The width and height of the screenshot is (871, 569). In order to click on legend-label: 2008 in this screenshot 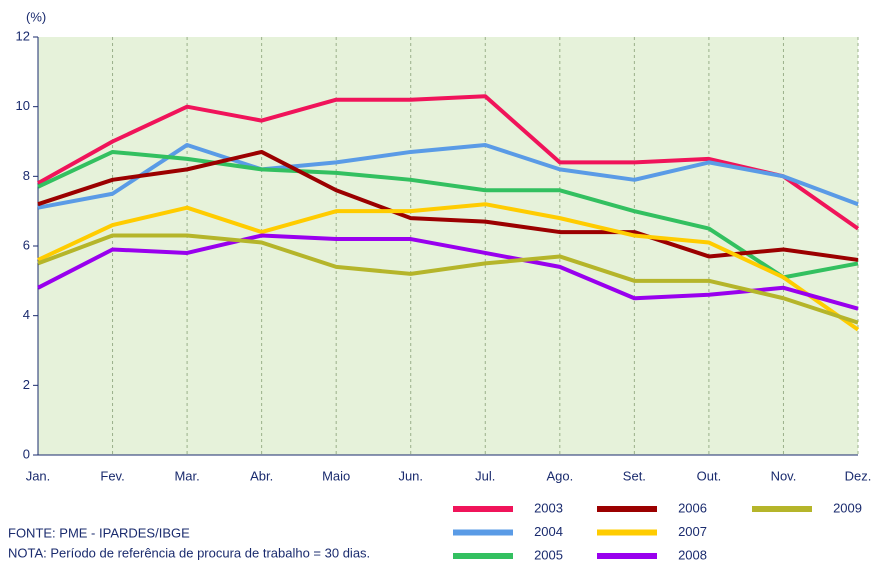, I will do `click(692, 554)`.